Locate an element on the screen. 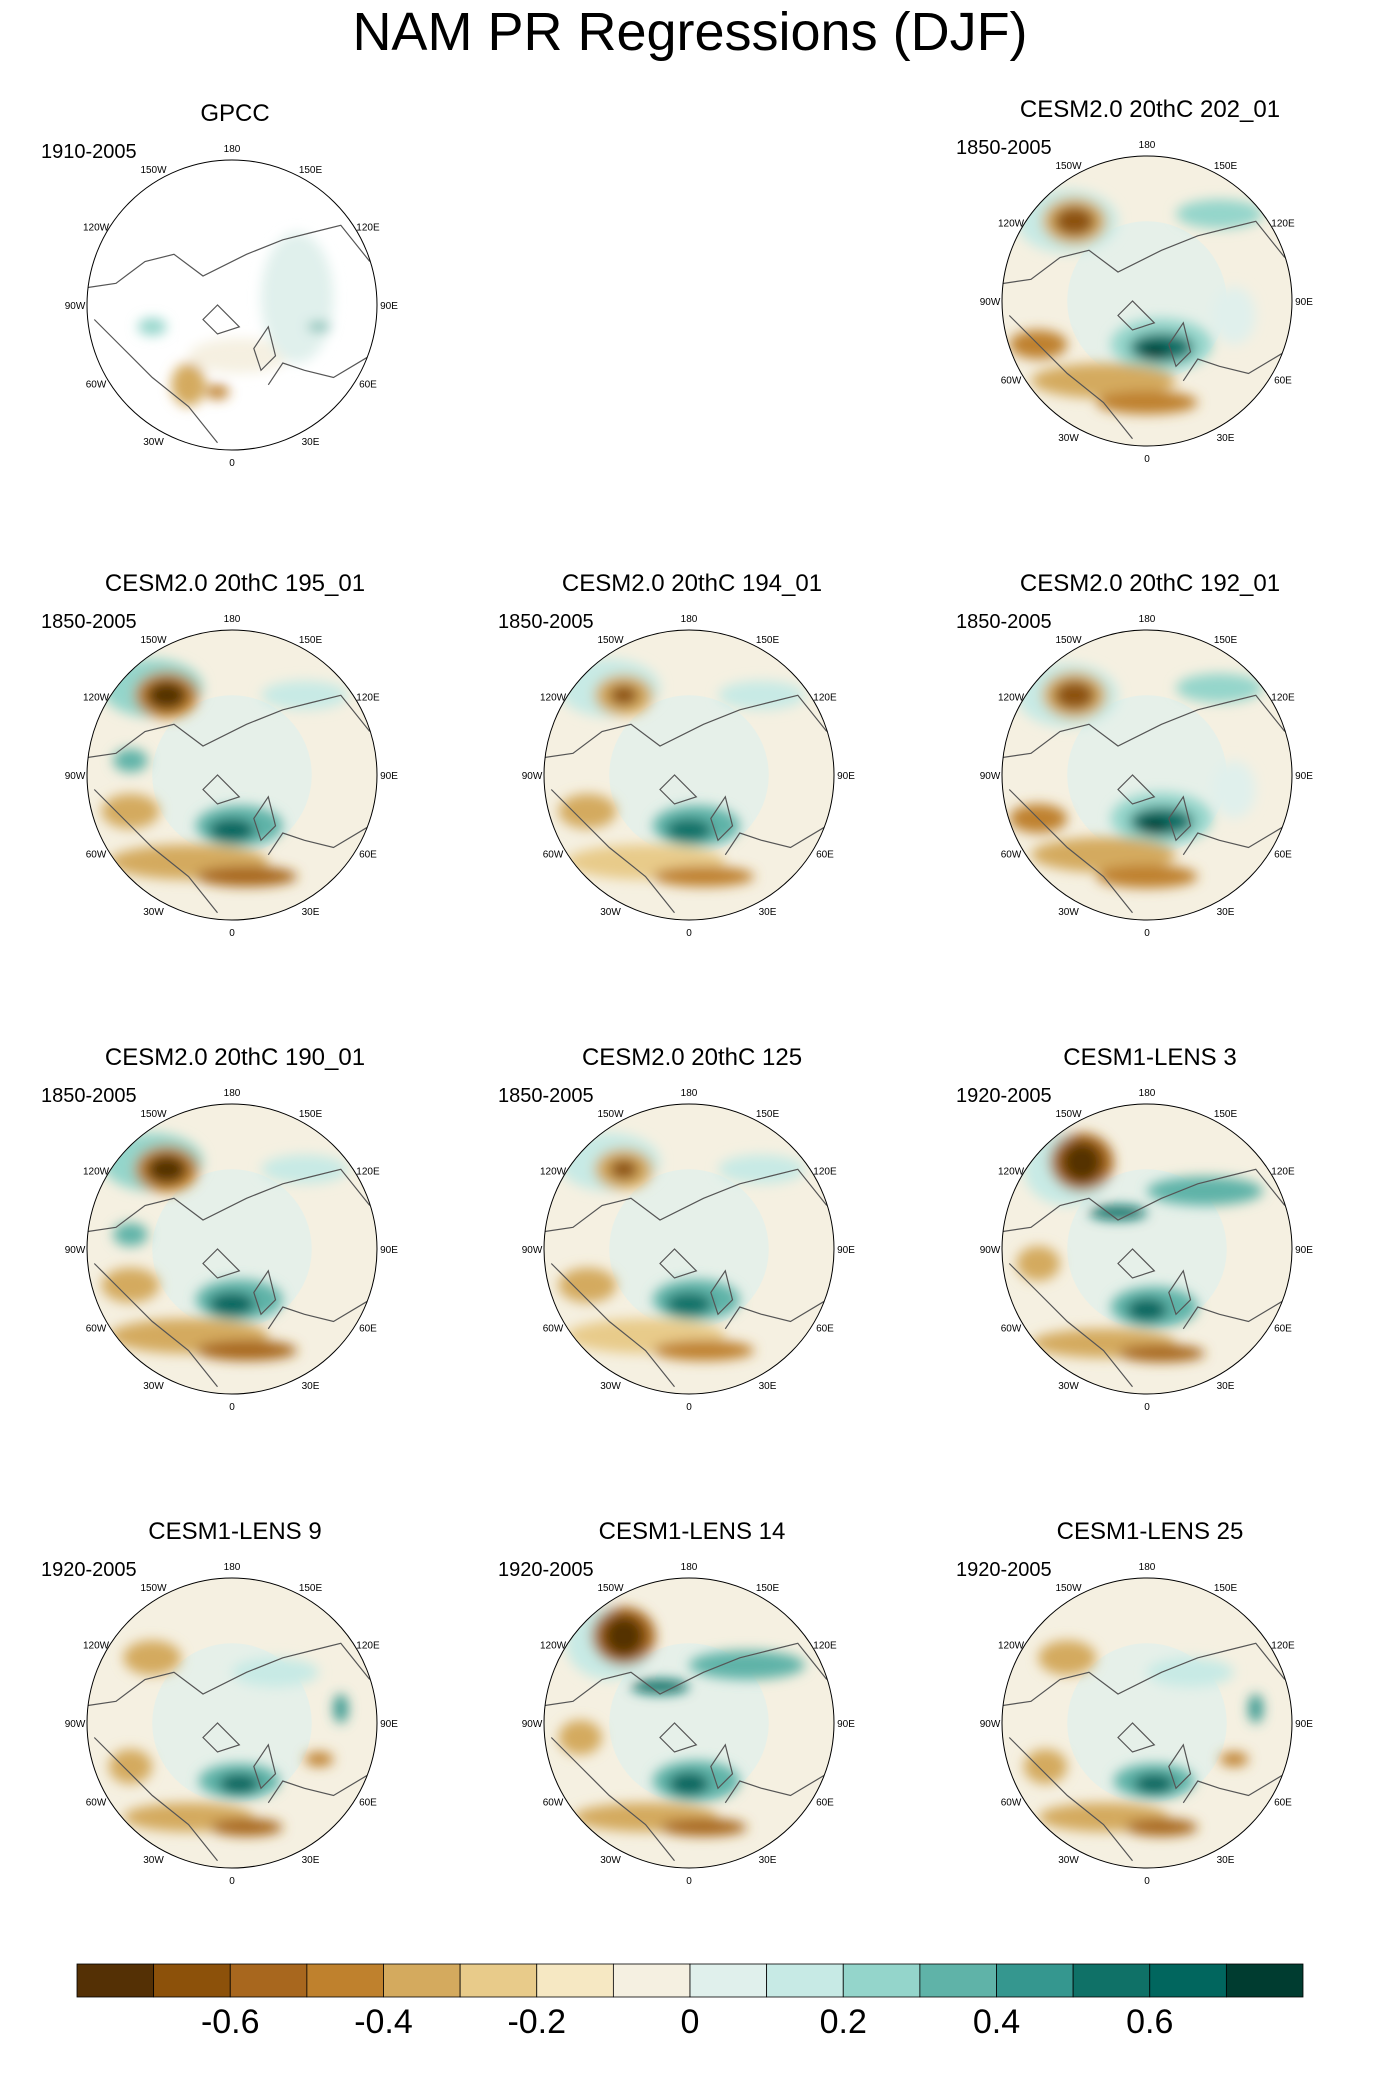  colorbar-tick-label: 0.4 is located at coordinates (996, 2022).